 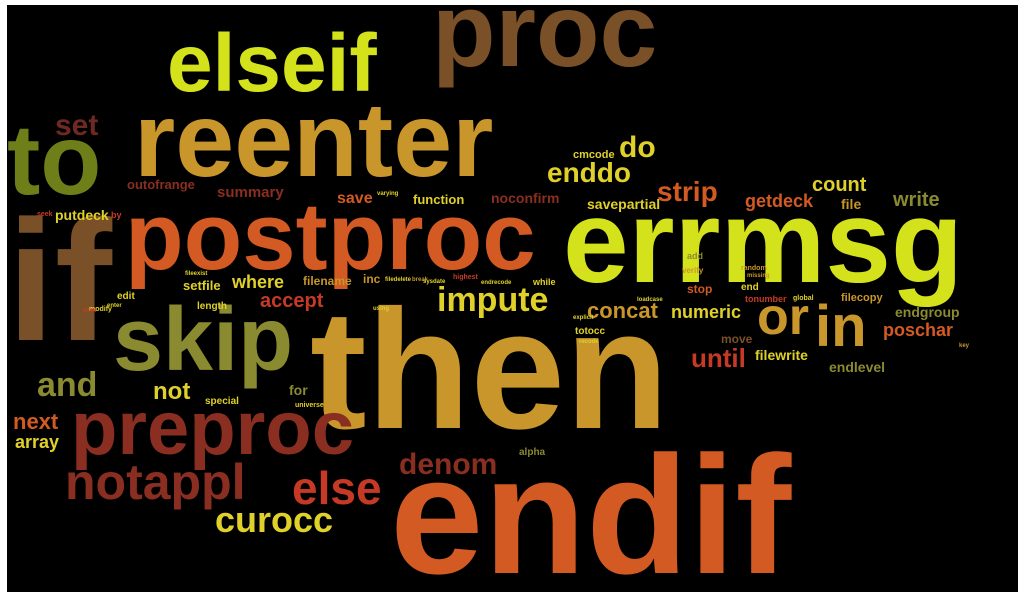 What do you see at coordinates (212, 306) in the screenshot?
I see `word-length: length` at bounding box center [212, 306].